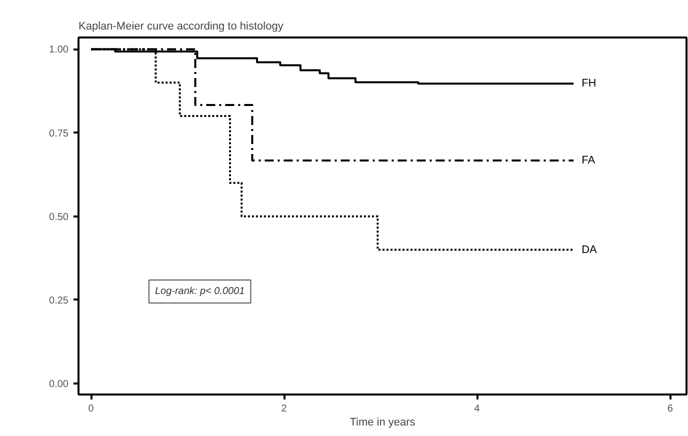  Describe the element at coordinates (91, 409) in the screenshot. I see `x-tick-label: 0` at that location.